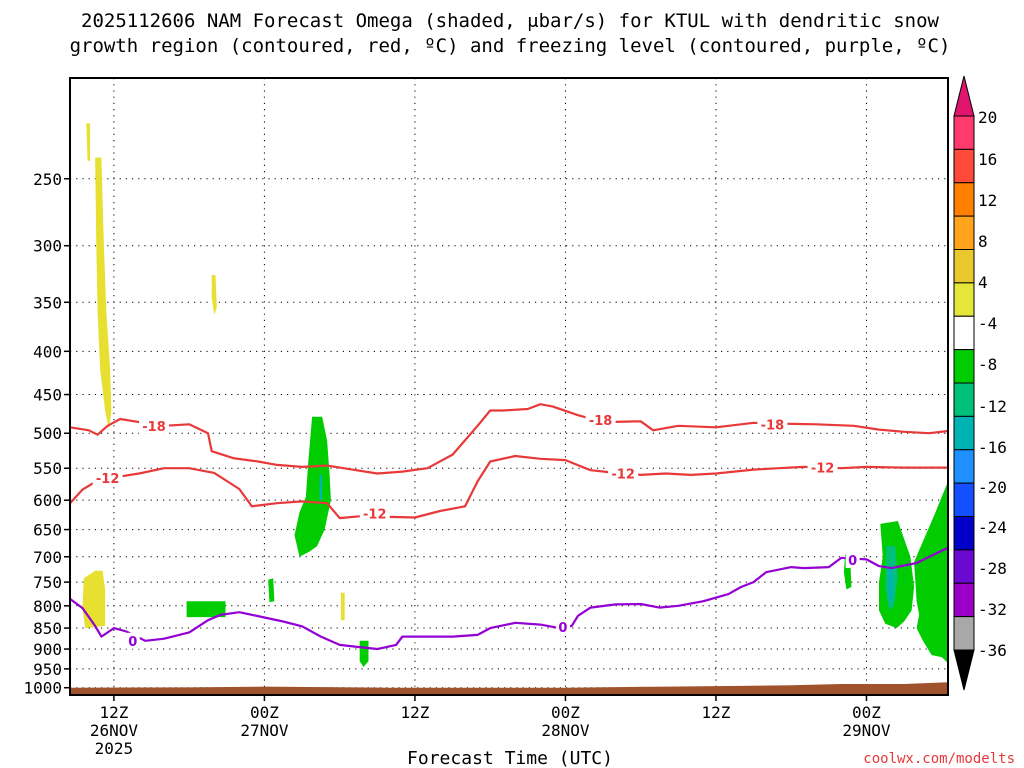 The width and height of the screenshot is (1024, 768). Describe the element at coordinates (987, 364) in the screenshot. I see `colorbar-label: -8` at that location.